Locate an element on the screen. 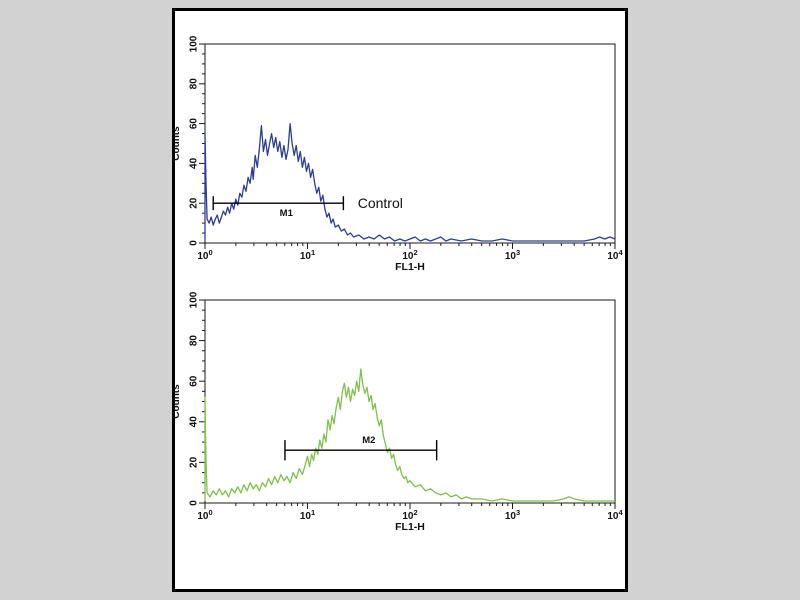  marker-label: M2 is located at coordinates (368, 440).